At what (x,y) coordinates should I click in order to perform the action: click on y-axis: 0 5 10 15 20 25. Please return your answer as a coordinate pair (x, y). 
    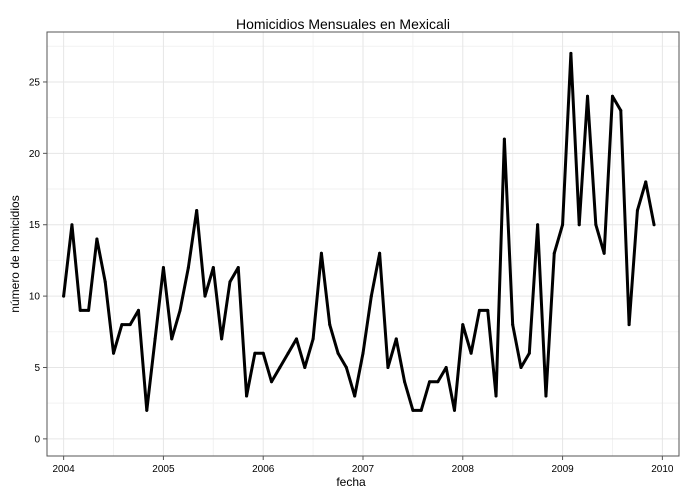
    Looking at the image, I should click on (38, 261).